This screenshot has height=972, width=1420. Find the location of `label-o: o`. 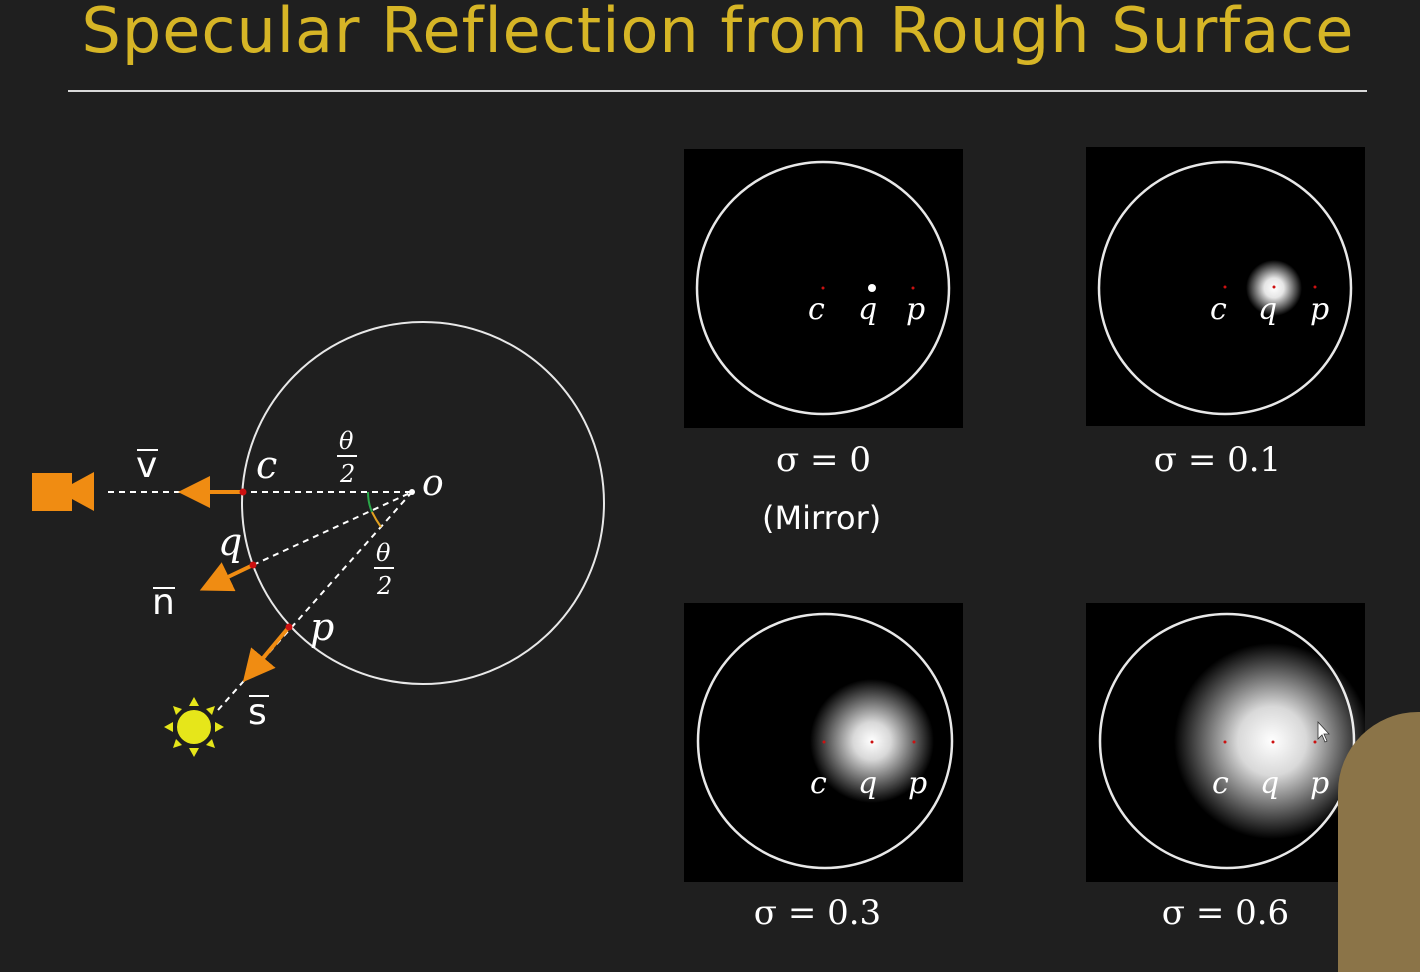

label-o: o is located at coordinates (433, 483).